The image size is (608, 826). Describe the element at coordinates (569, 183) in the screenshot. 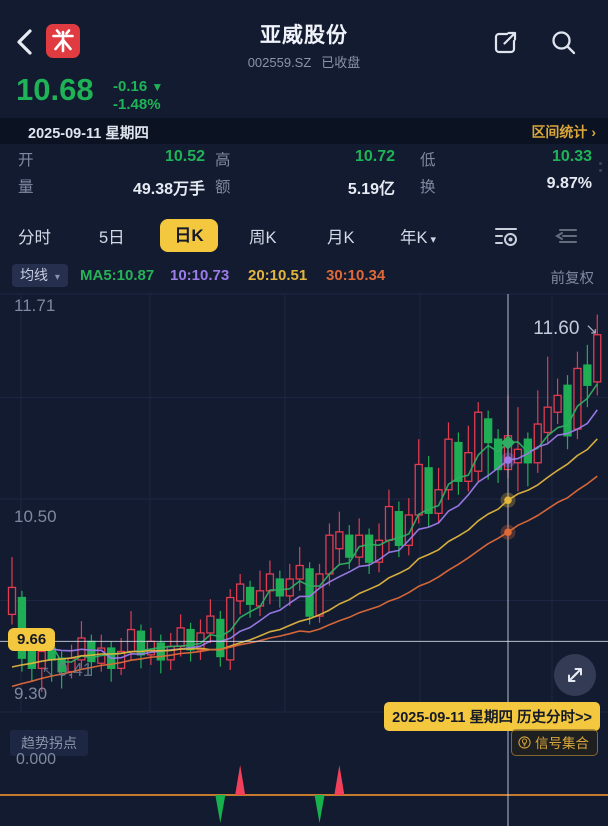

I see `turnover-value: 9.87%` at that location.